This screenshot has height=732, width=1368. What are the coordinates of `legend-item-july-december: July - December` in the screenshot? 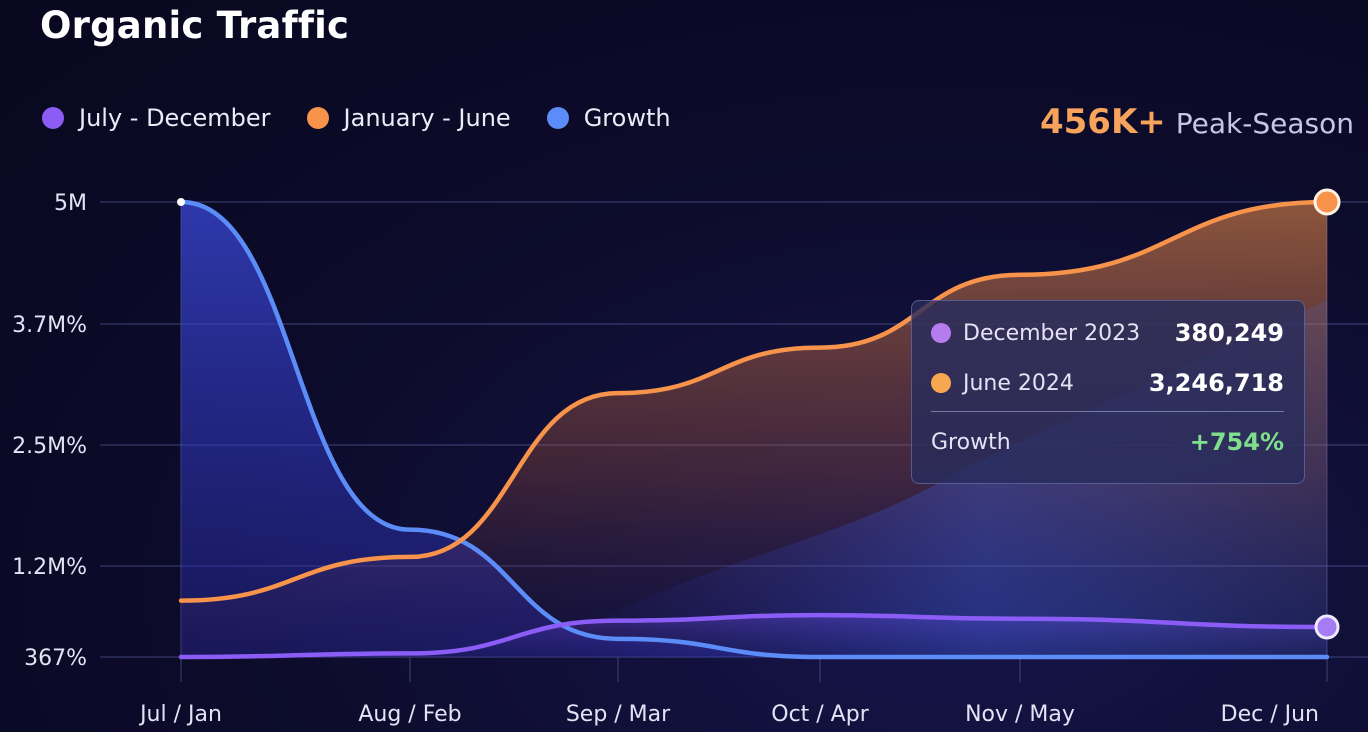 It's located at (156, 118).